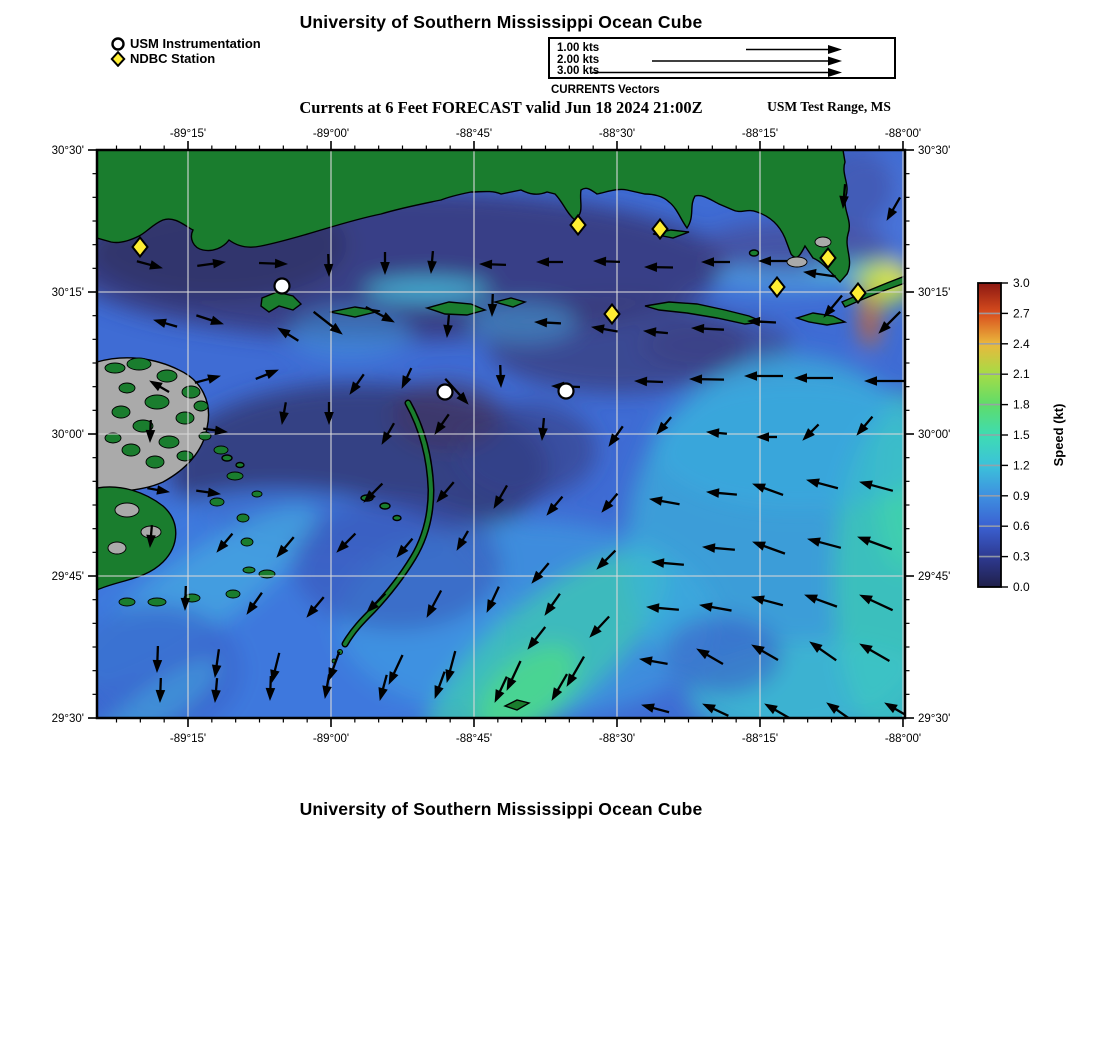 Image resolution: width=1100 pixels, height=1050 pixels. I want to click on svg-text: 1.5, so click(1021, 435).